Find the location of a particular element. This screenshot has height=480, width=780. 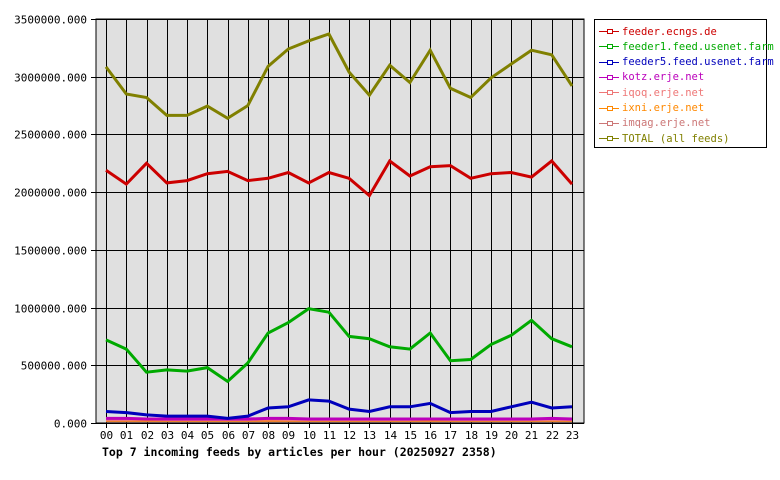

legend-item: TOTAL (all feeds) is located at coordinates (664, 138).